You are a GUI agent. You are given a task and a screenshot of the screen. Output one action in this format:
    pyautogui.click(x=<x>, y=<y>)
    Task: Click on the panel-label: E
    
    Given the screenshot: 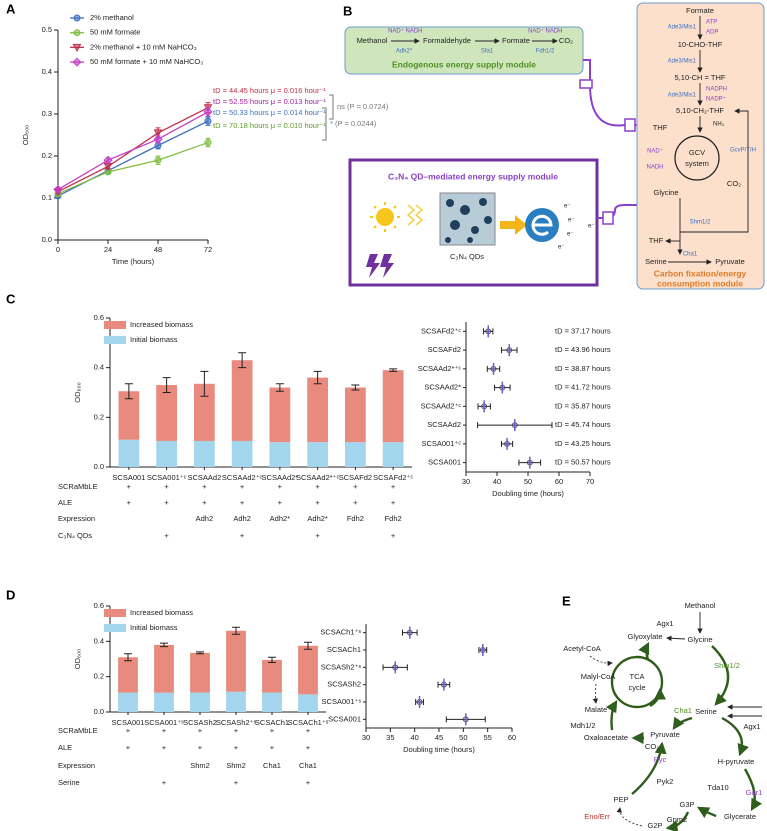 What is the action you would take?
    pyautogui.click(x=566, y=600)
    